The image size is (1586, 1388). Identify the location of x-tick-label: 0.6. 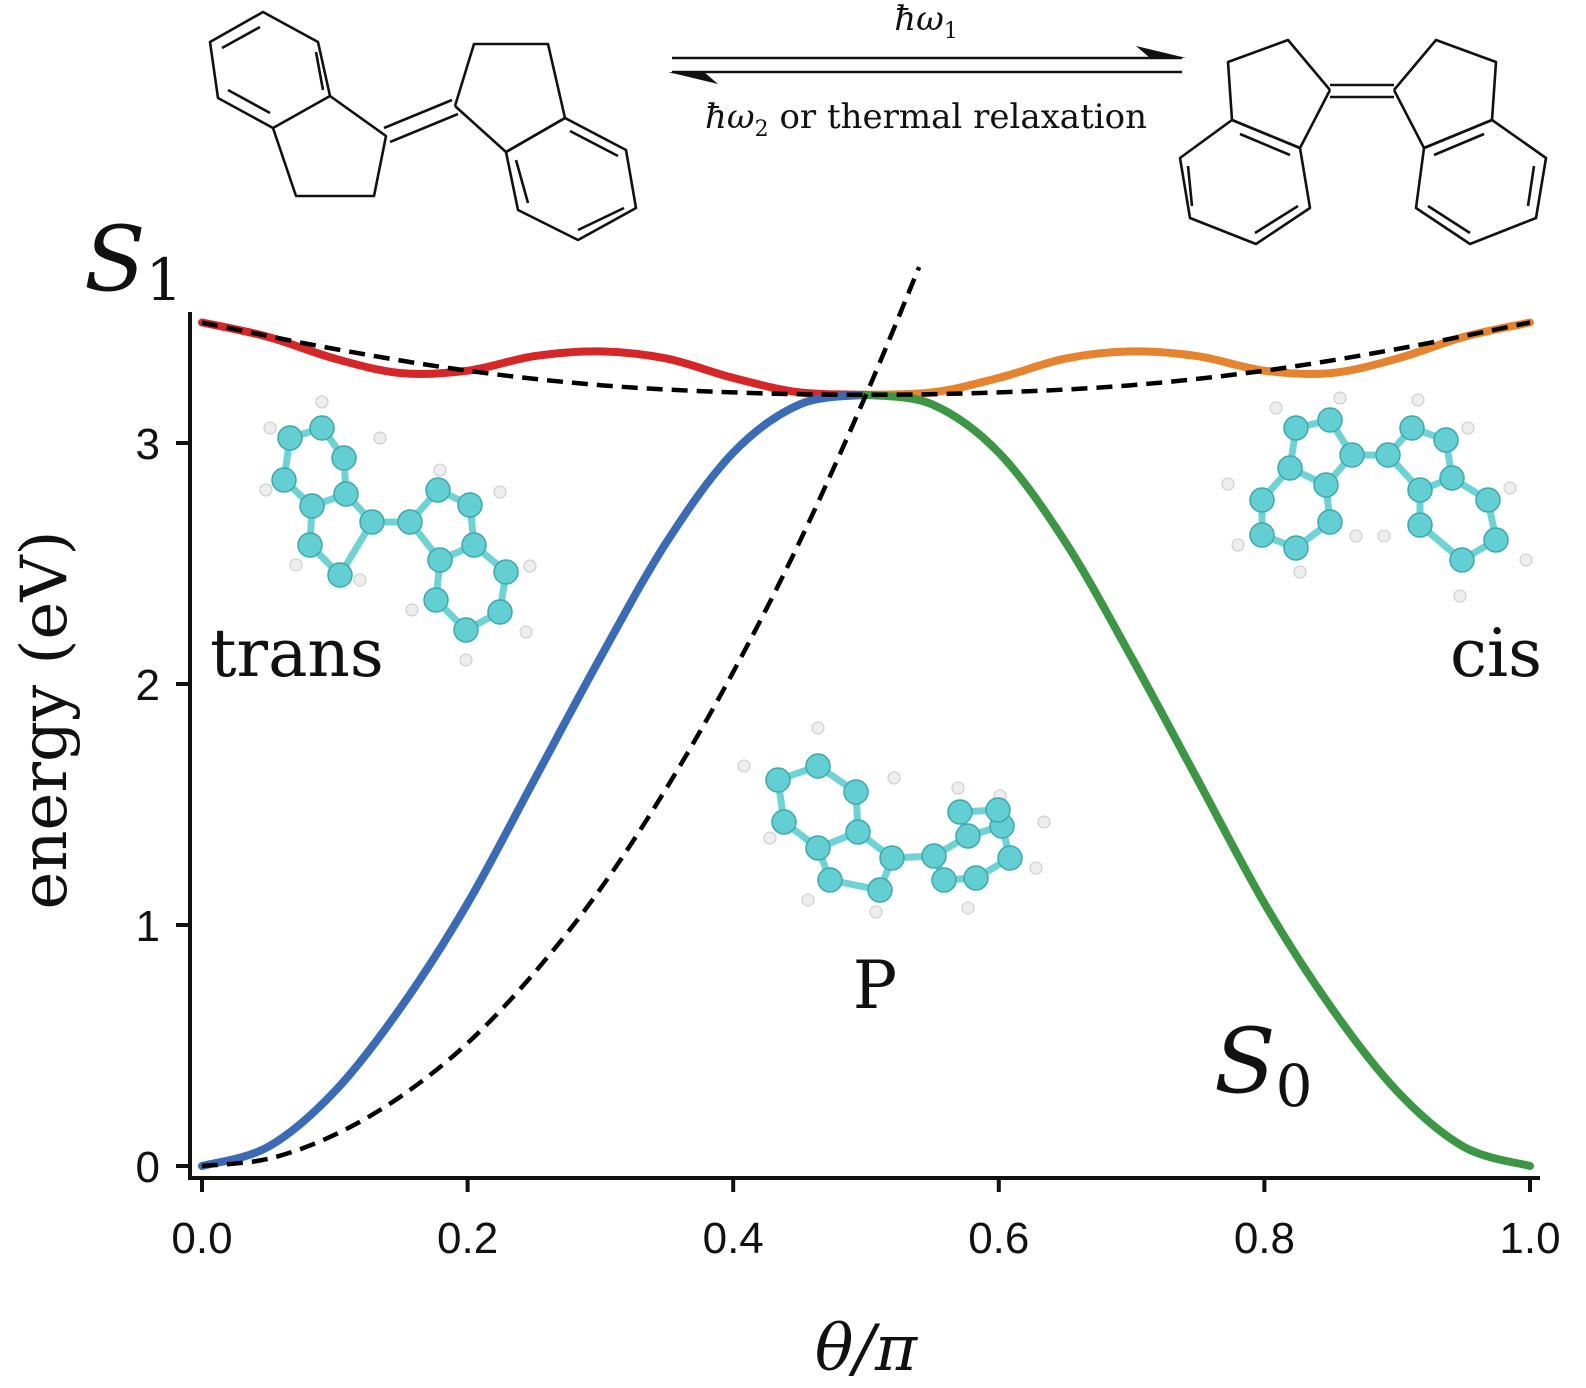
(998, 1238).